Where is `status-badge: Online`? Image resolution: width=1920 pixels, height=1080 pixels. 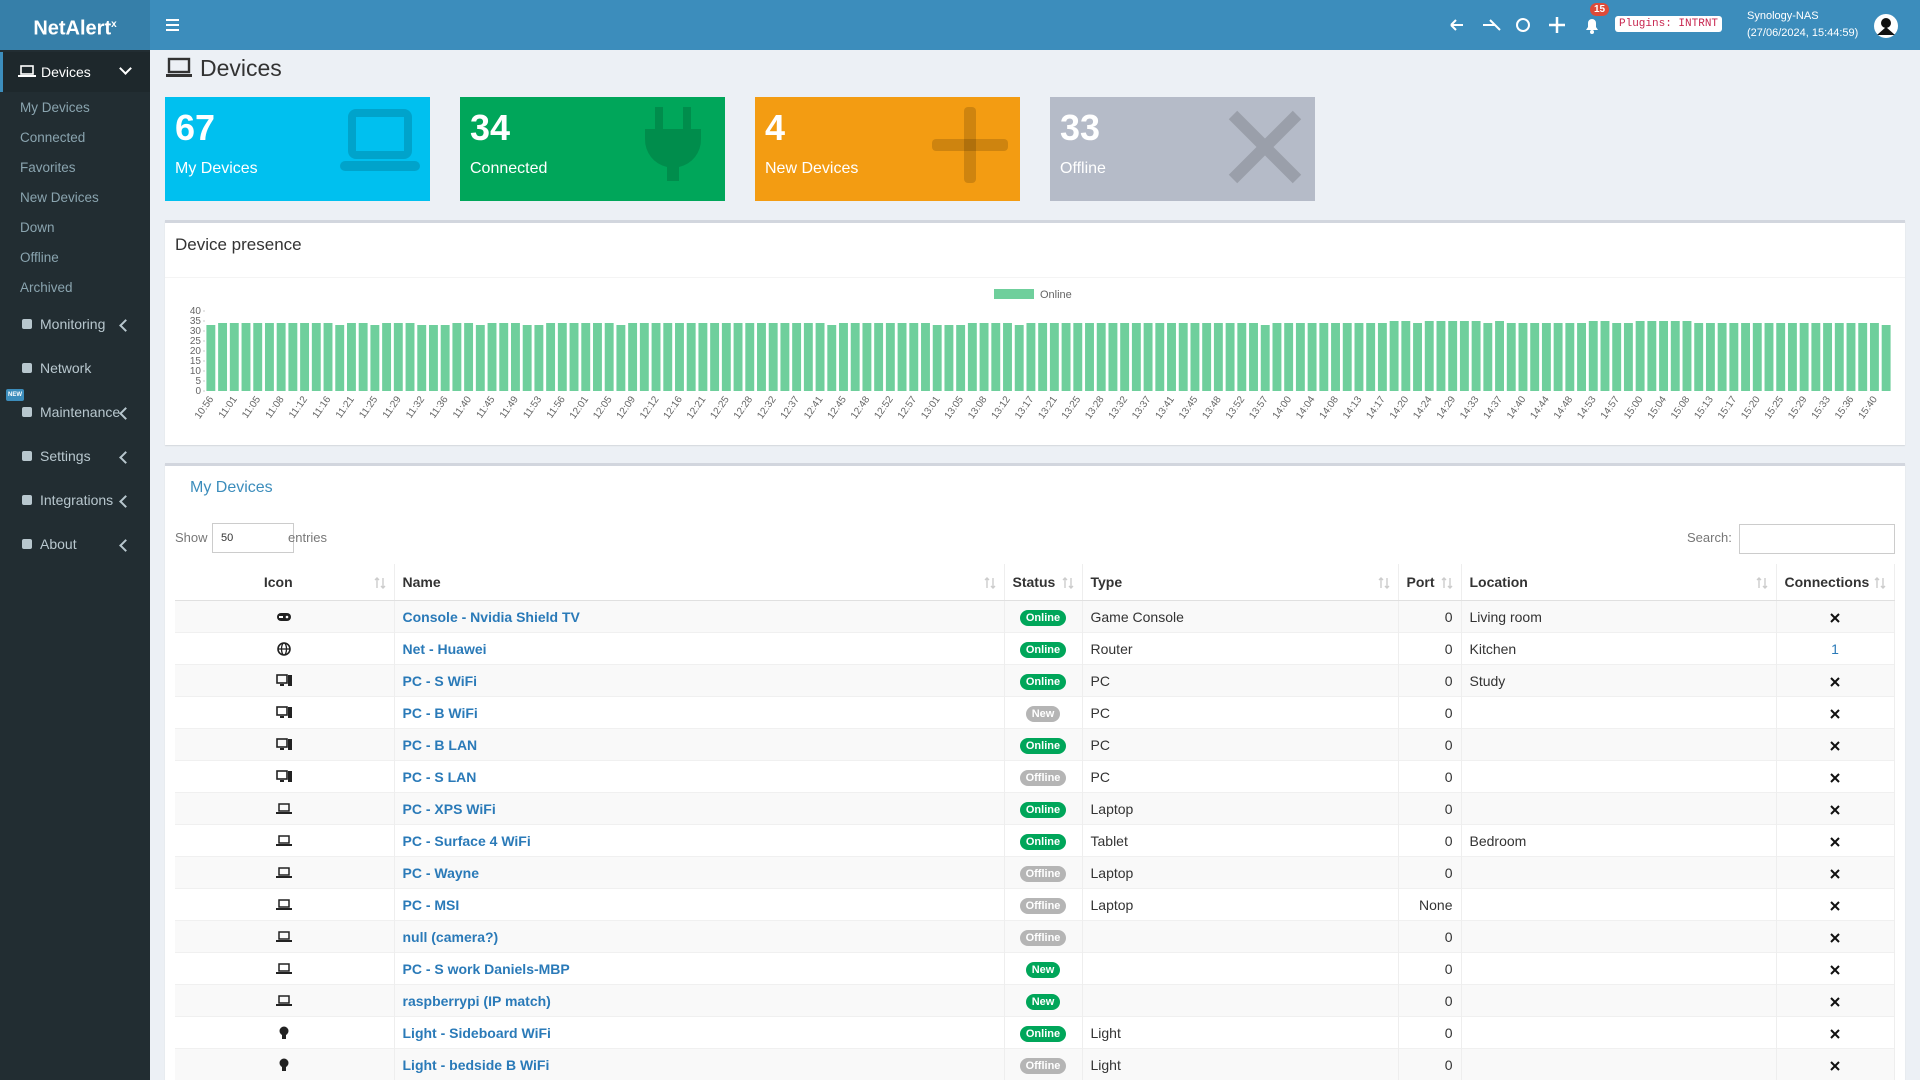
status-badge: Online is located at coordinates (1043, 617).